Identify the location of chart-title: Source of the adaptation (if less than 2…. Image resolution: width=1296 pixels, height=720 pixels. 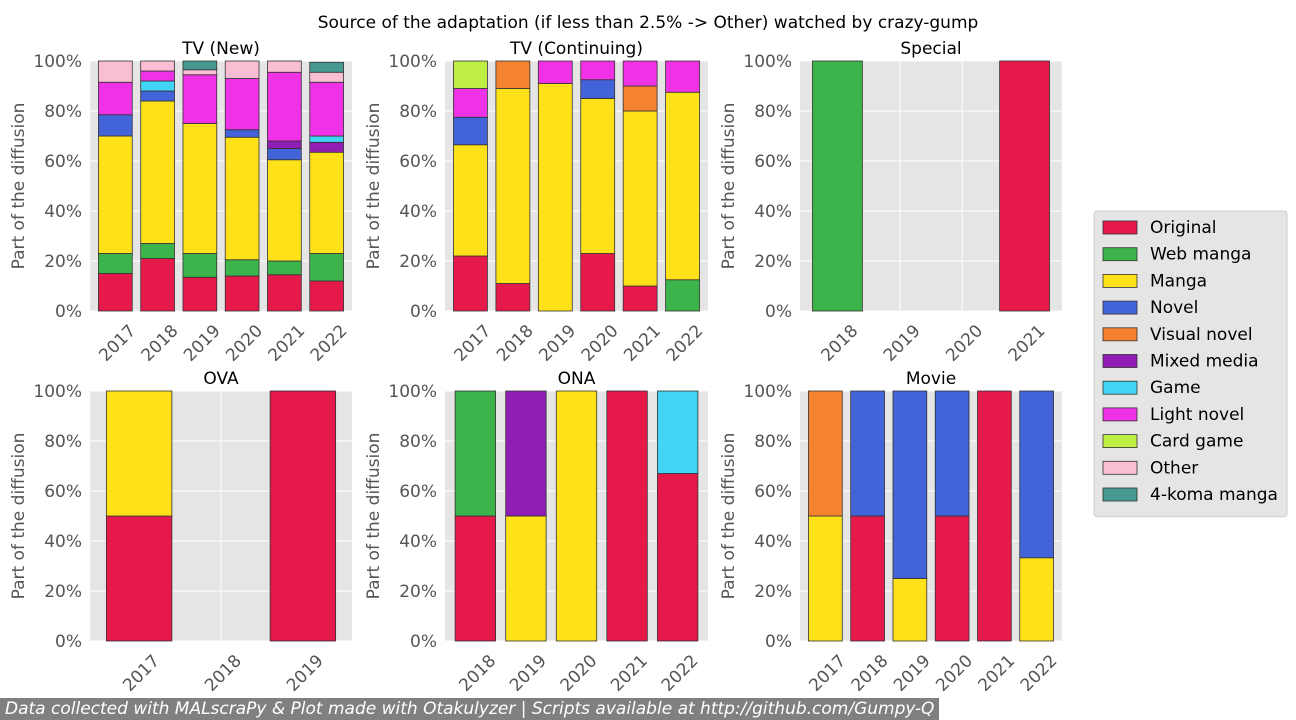
(648, 23).